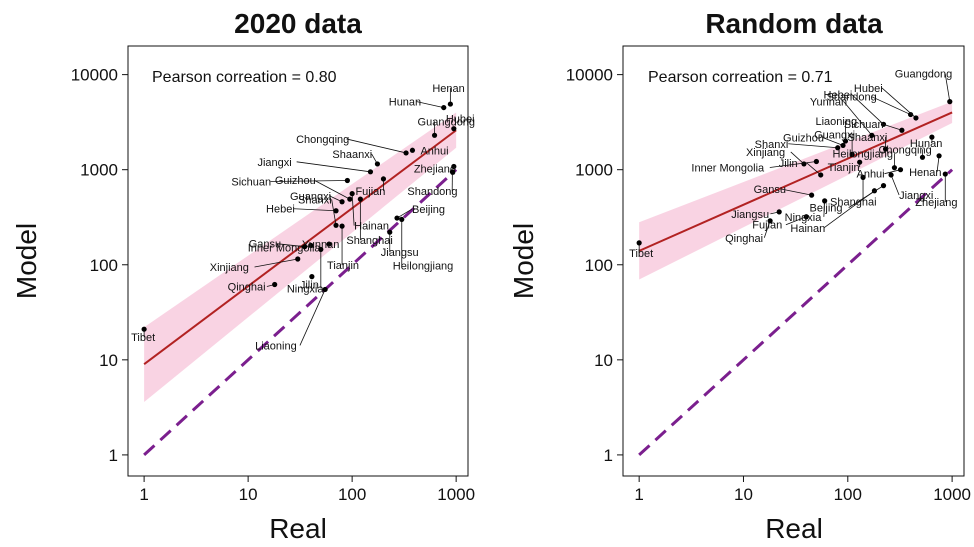 This screenshot has height=547, width=974. I want to click on point-label: Jiangxi, so click(274, 163).